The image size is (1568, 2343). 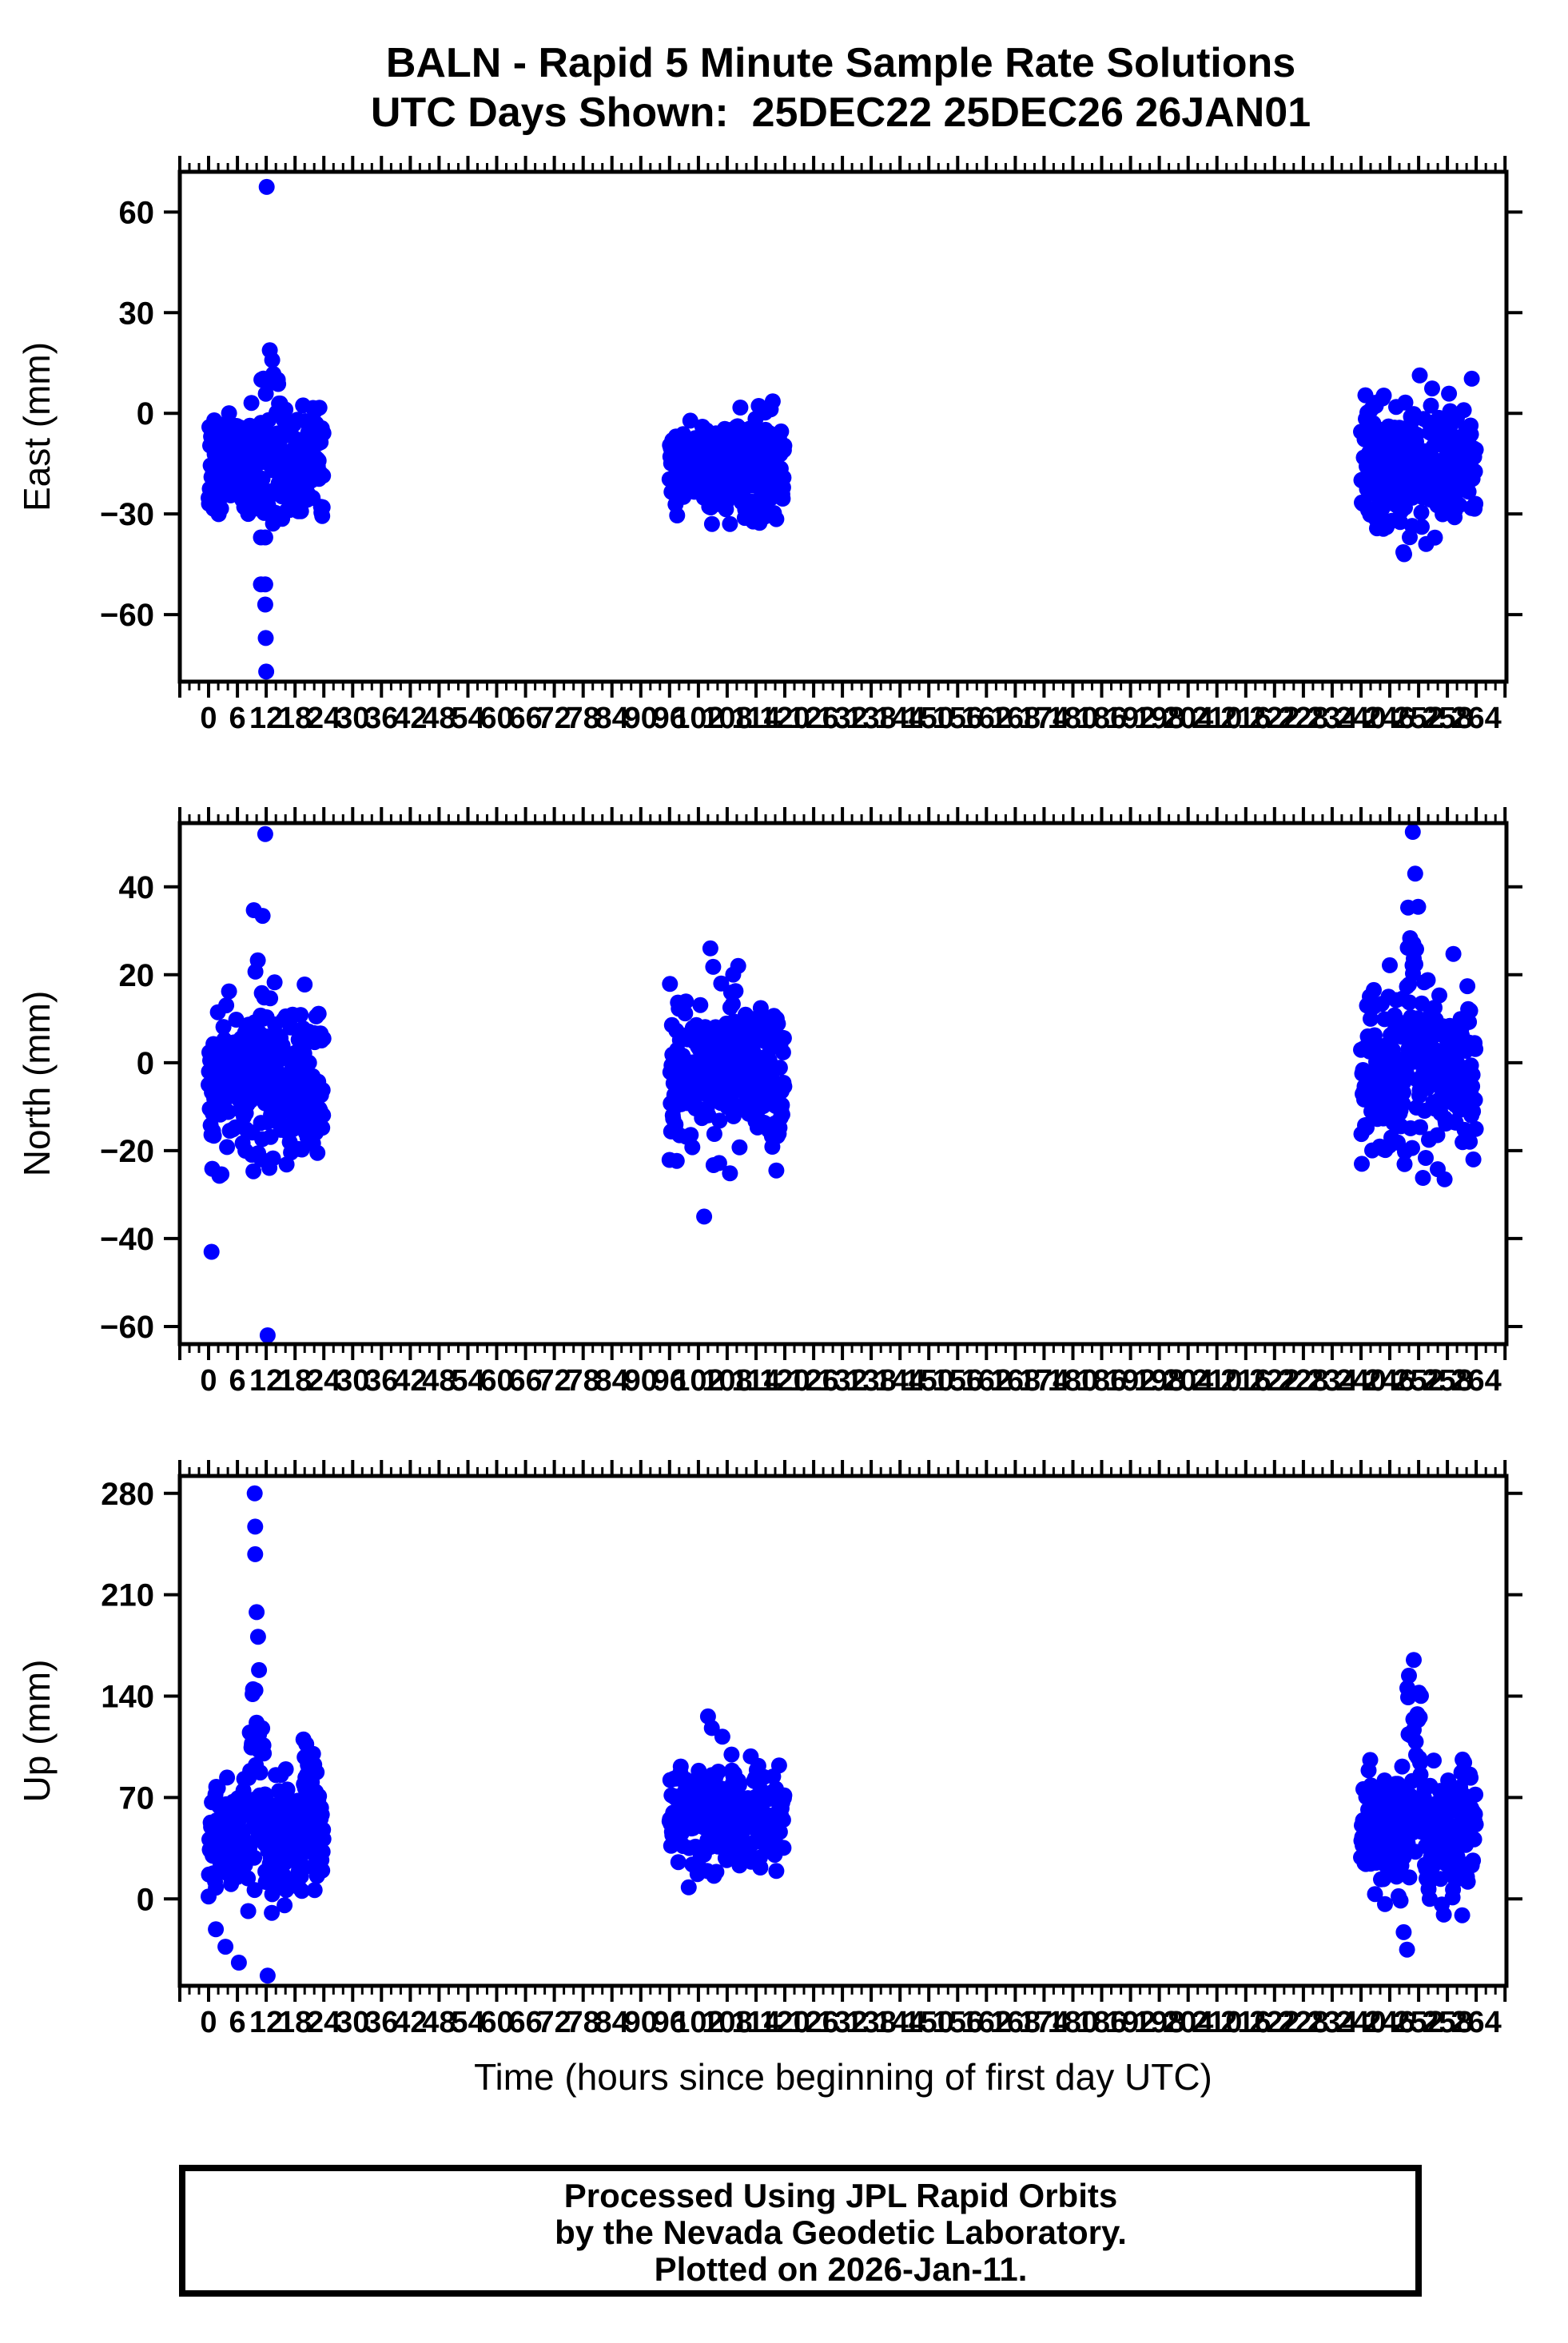 What do you see at coordinates (266, 2023) in the screenshot?
I see `x-tick-label: 12` at bounding box center [266, 2023].